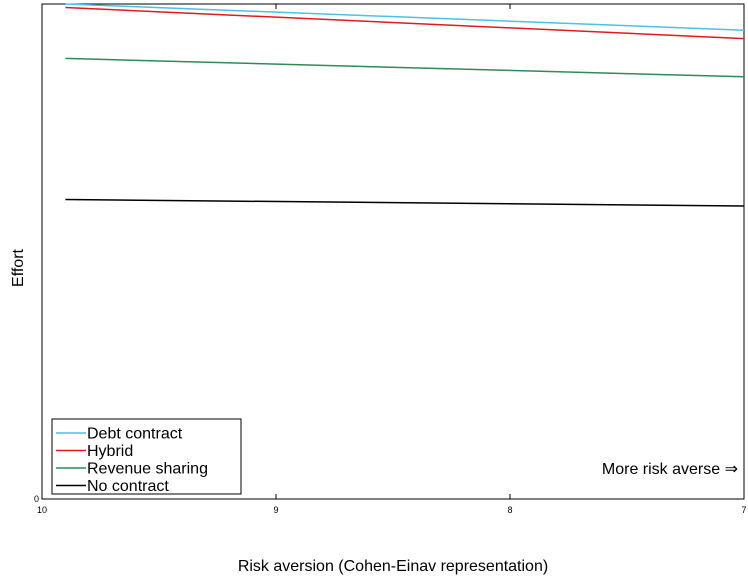  Describe the element at coordinates (36, 499) in the screenshot. I see `y-tick-label: 0` at that location.